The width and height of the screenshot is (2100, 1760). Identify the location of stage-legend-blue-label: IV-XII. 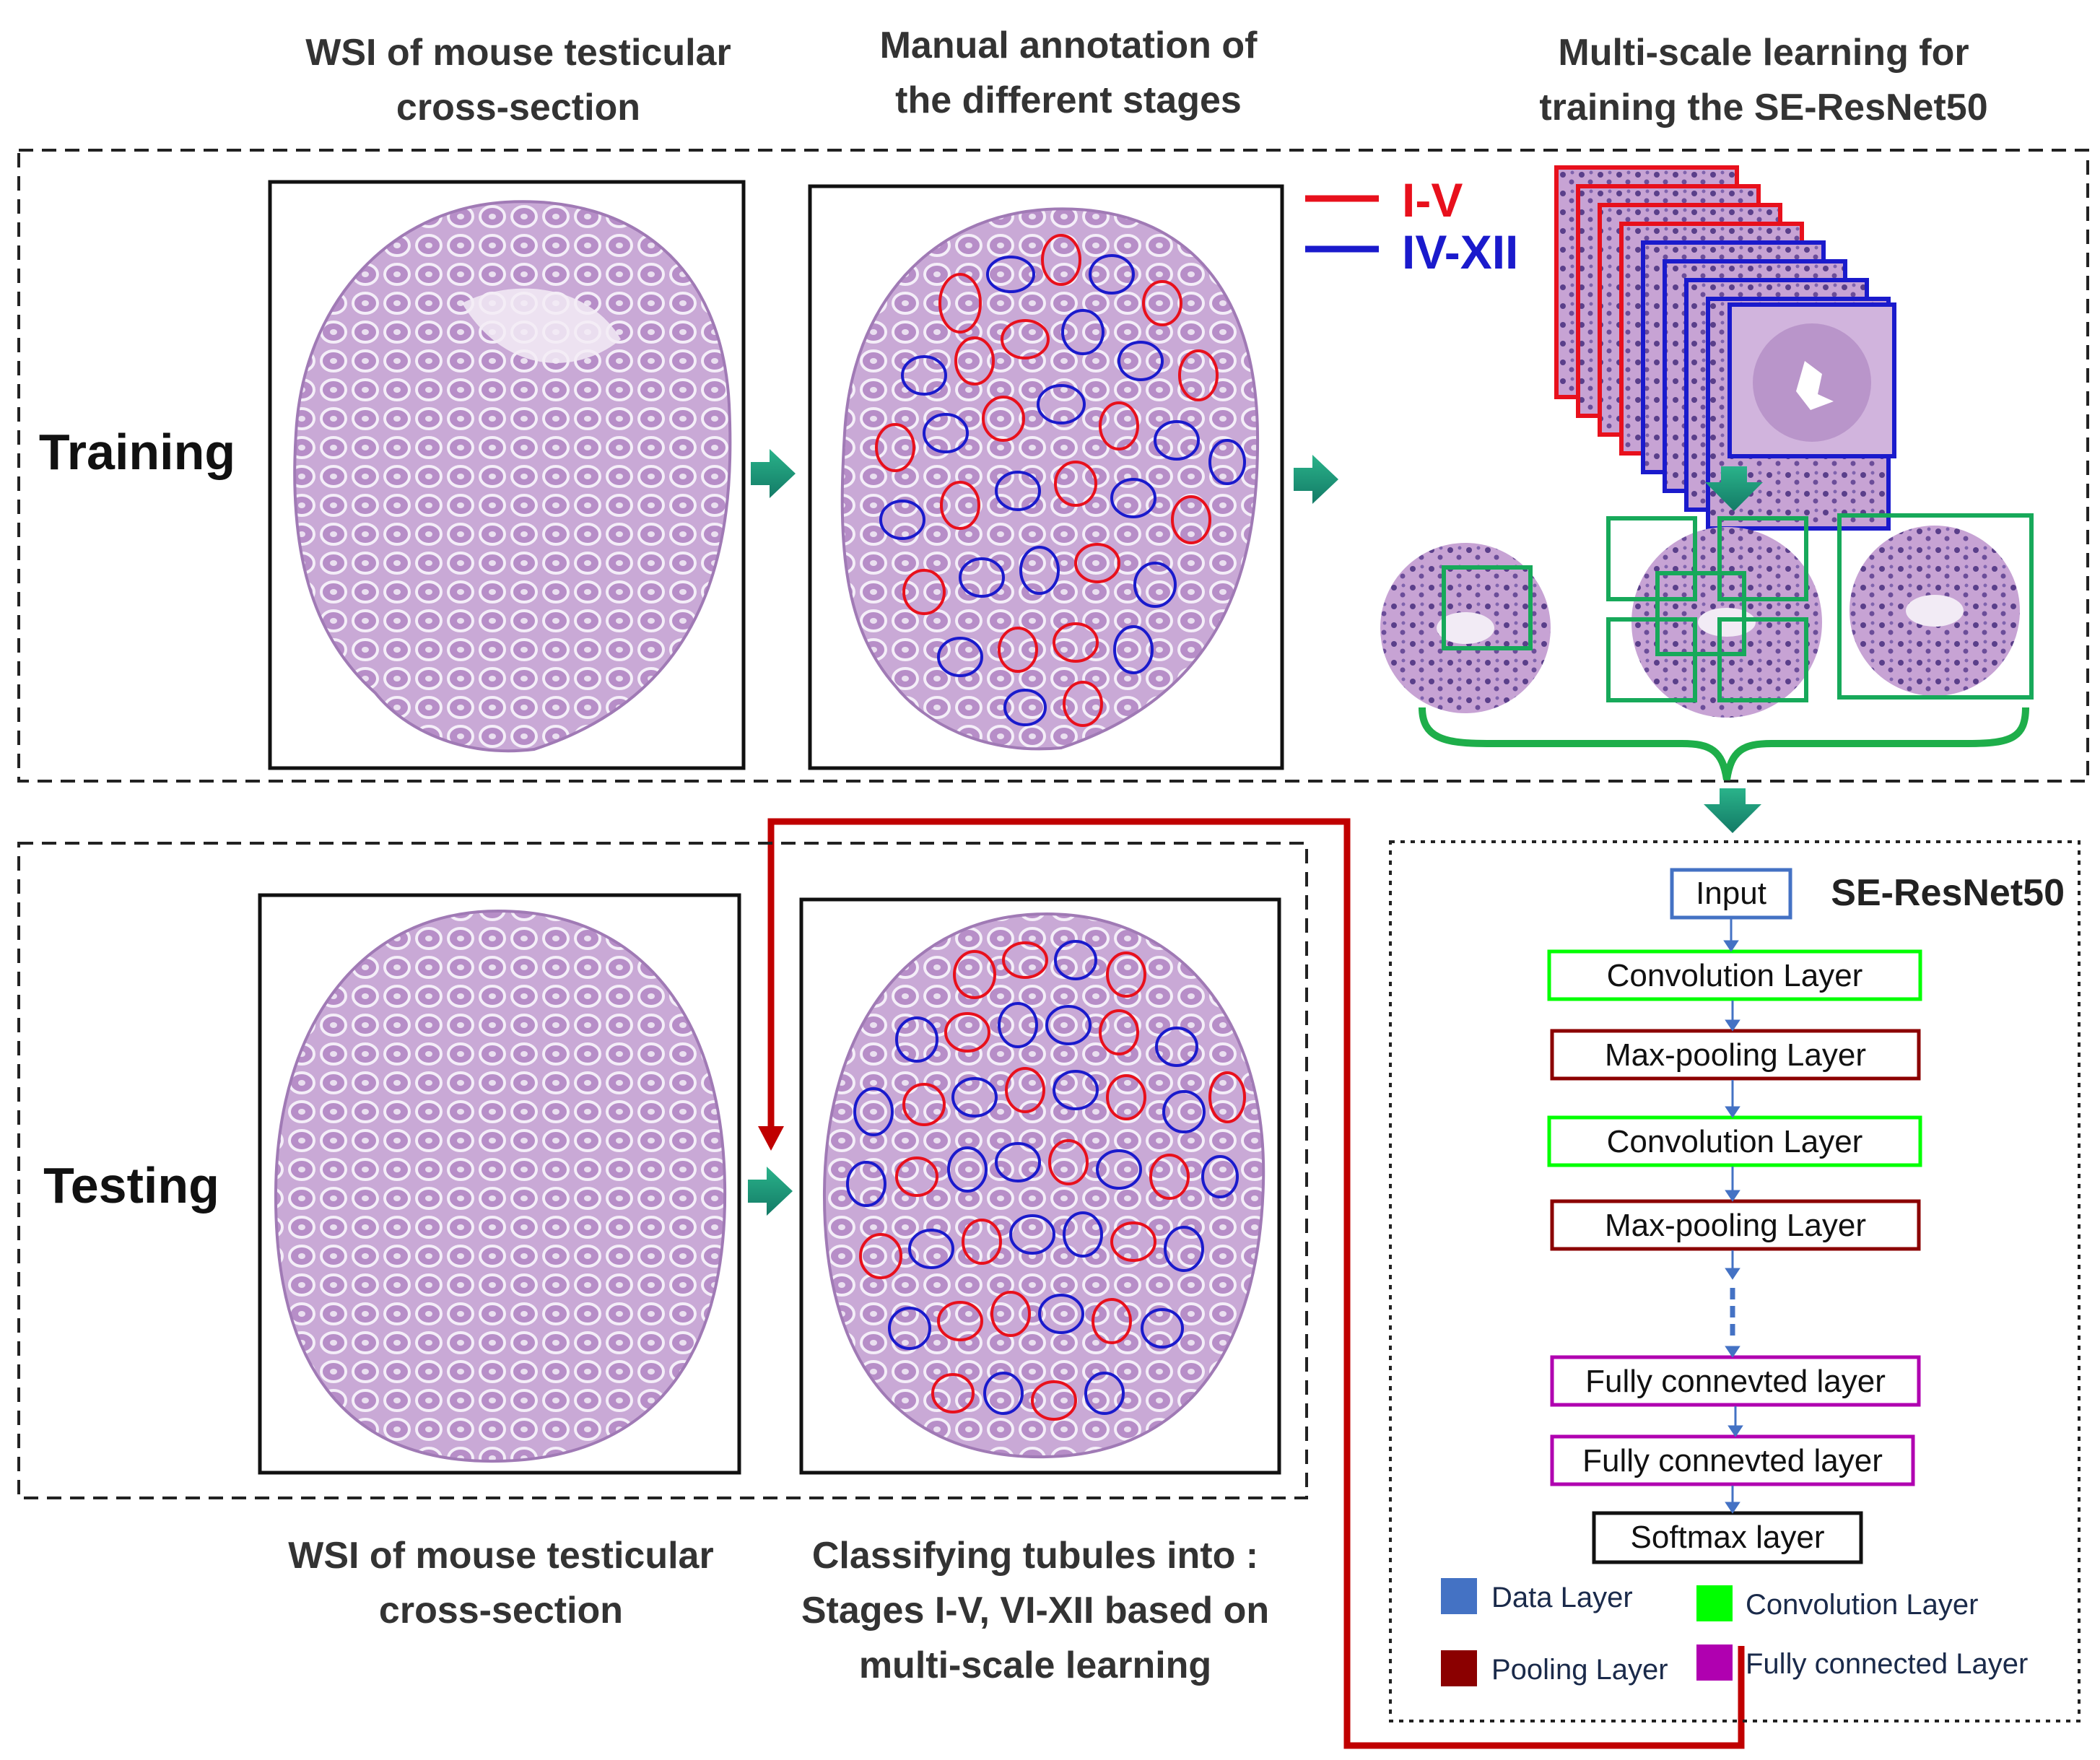
(1460, 252).